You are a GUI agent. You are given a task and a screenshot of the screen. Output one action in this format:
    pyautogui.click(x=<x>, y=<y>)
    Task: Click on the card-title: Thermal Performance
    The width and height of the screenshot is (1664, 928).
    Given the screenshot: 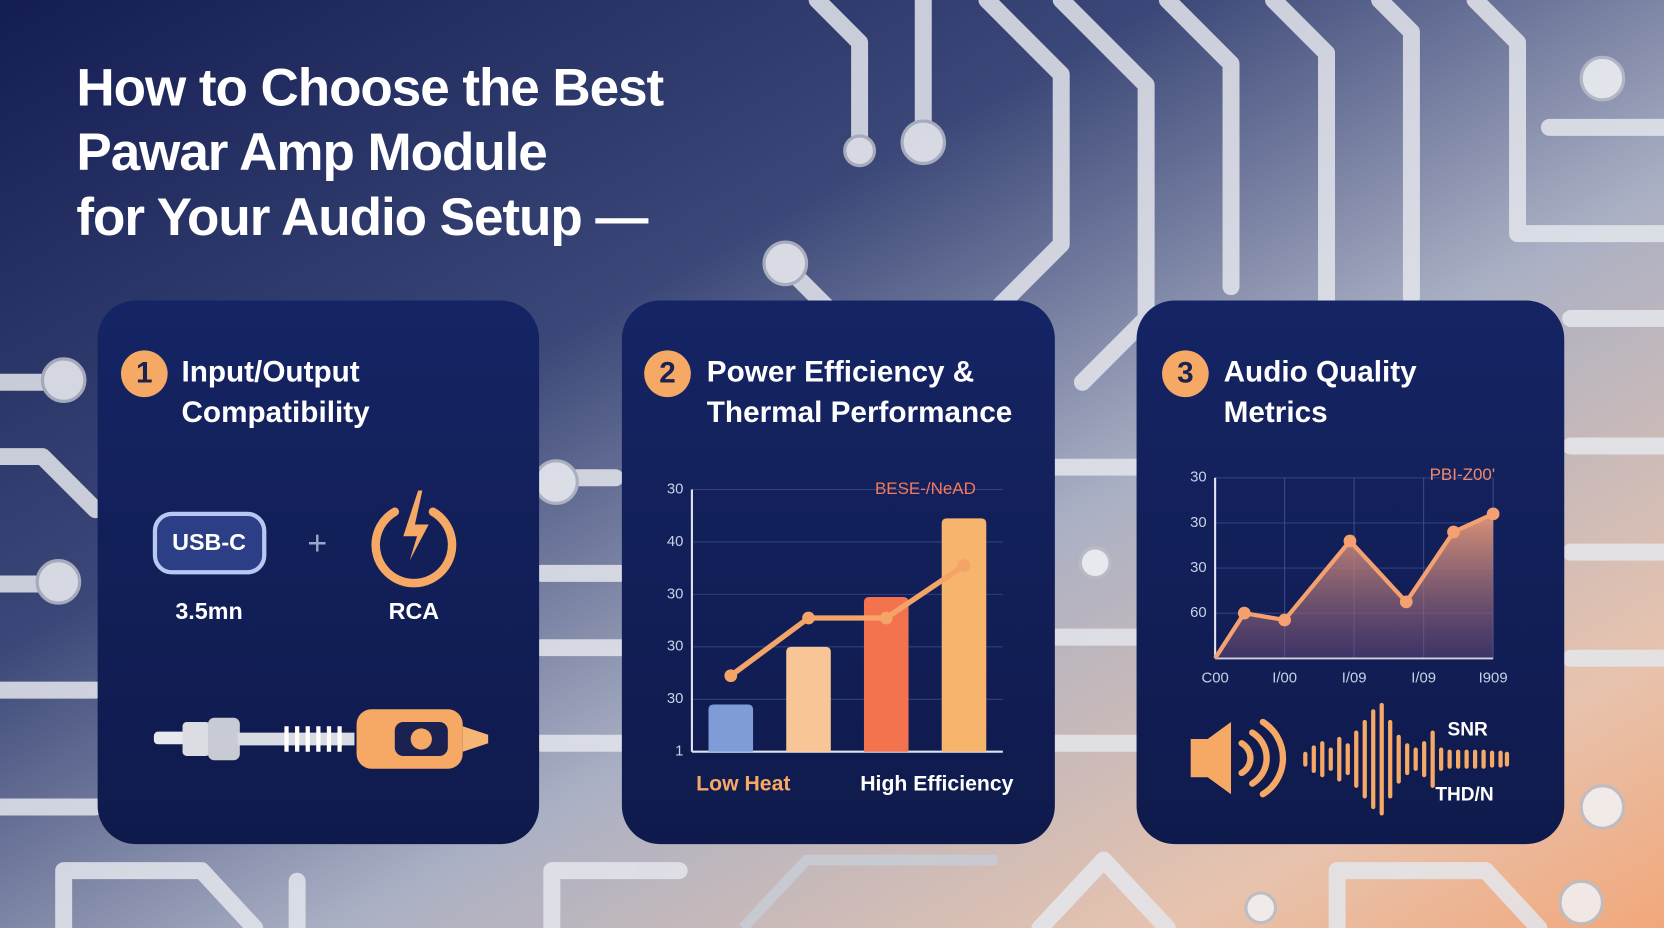 What is the action you would take?
    pyautogui.click(x=859, y=412)
    